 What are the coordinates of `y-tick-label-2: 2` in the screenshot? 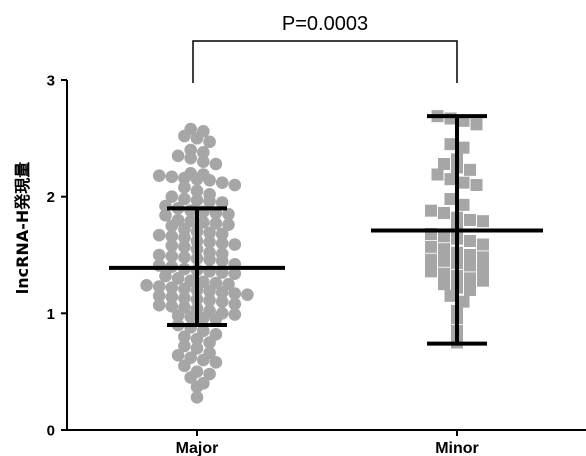 It's located at (51, 197).